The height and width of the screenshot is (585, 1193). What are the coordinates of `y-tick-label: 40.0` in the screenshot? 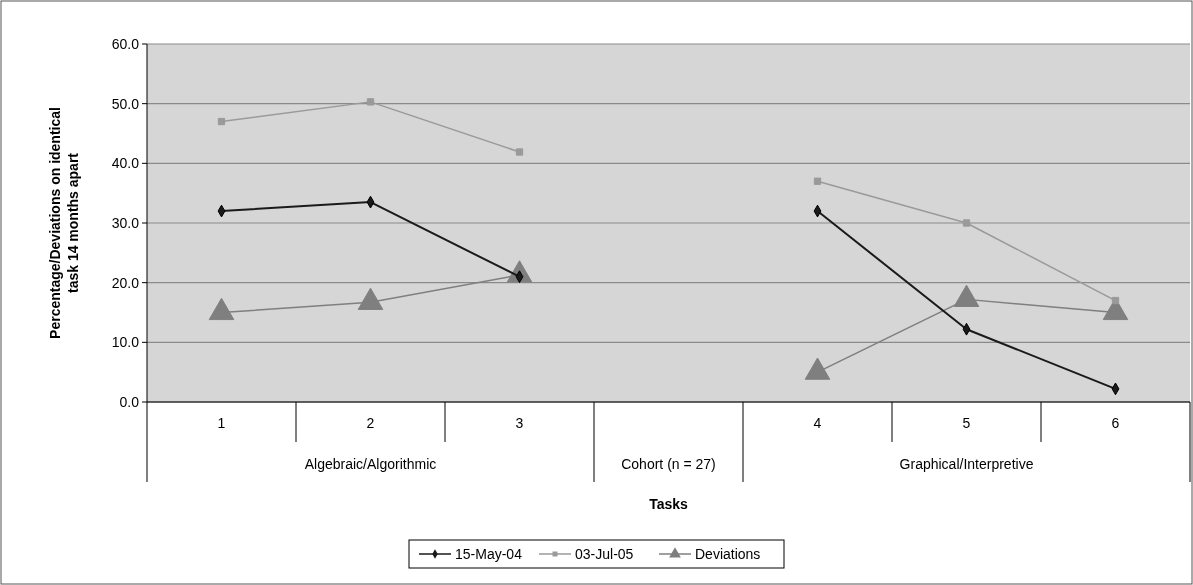 It's located at (125, 163).